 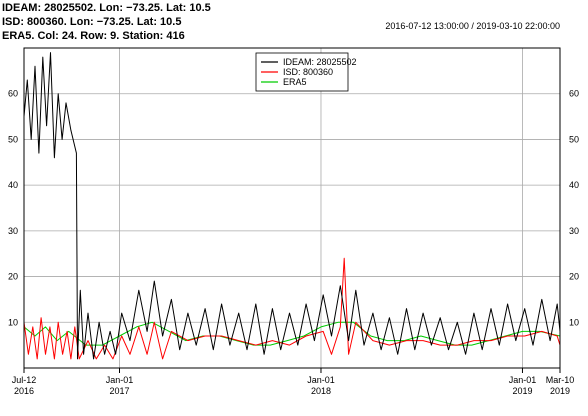 I want to click on y-tick-right-2: 30, so click(x=574, y=231).